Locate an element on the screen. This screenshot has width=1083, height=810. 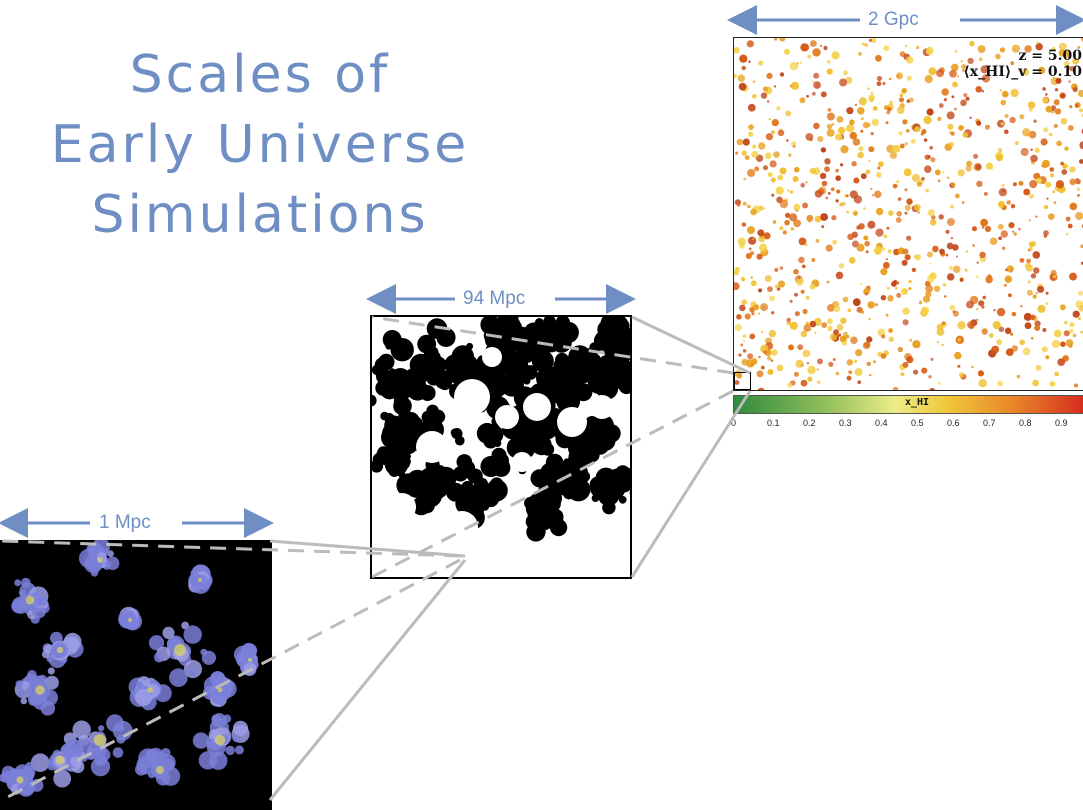
colorbar-tick: 0 is located at coordinates (734, 423).